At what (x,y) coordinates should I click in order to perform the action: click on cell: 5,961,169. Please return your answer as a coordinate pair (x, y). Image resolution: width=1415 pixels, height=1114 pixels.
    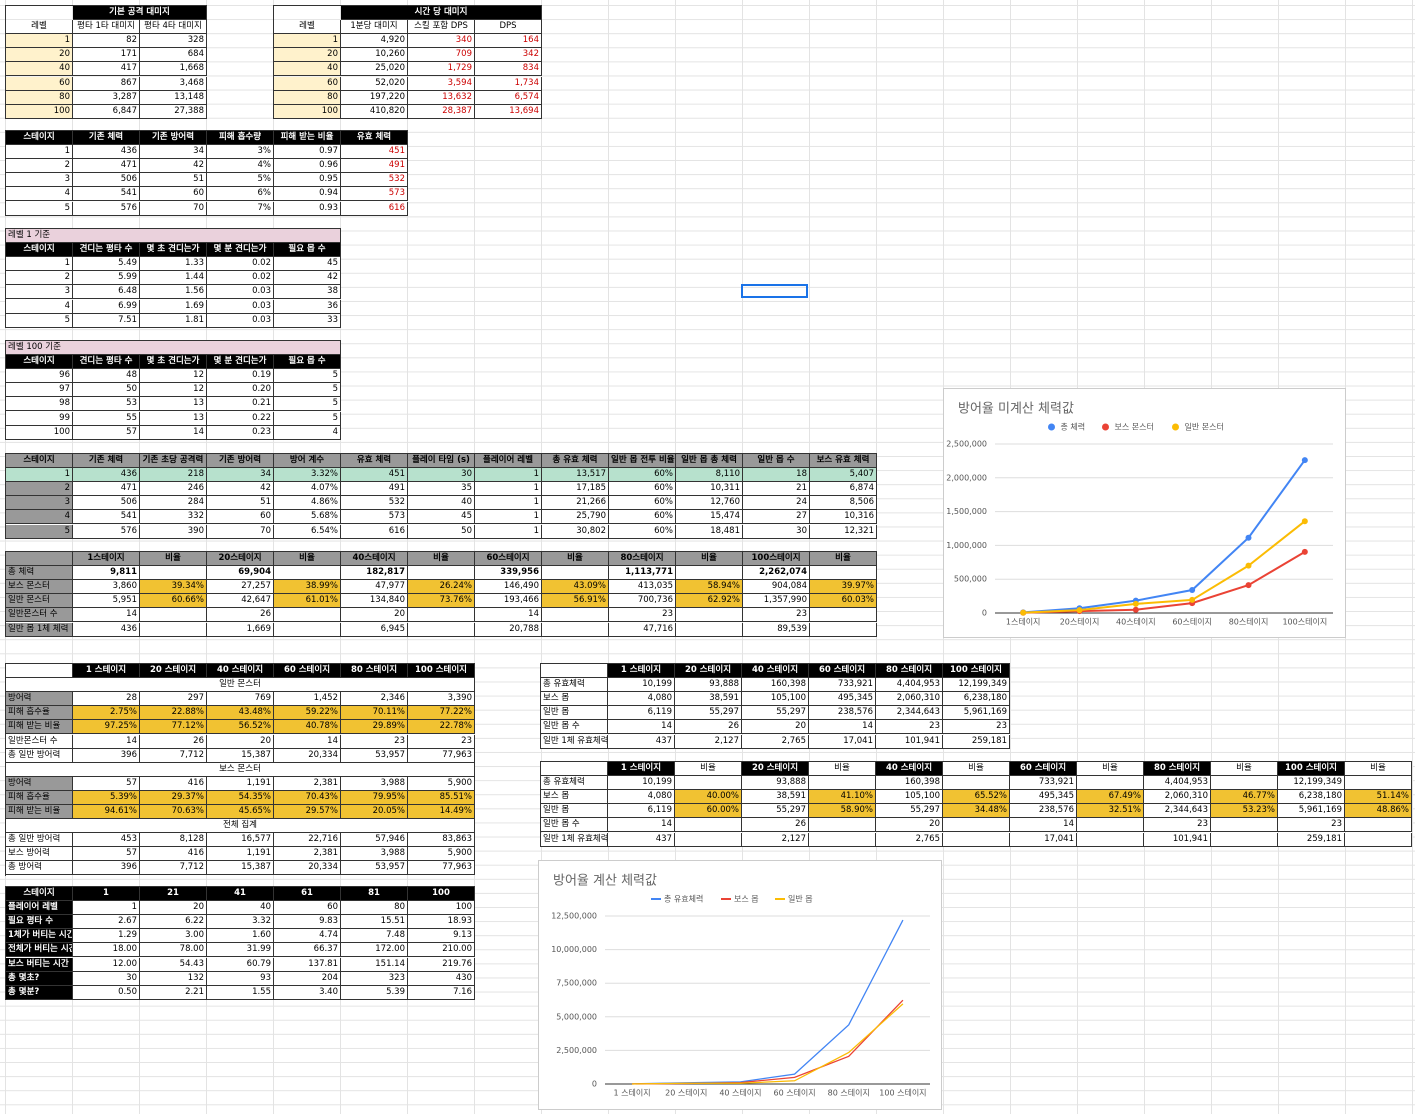
    Looking at the image, I should click on (976, 713).